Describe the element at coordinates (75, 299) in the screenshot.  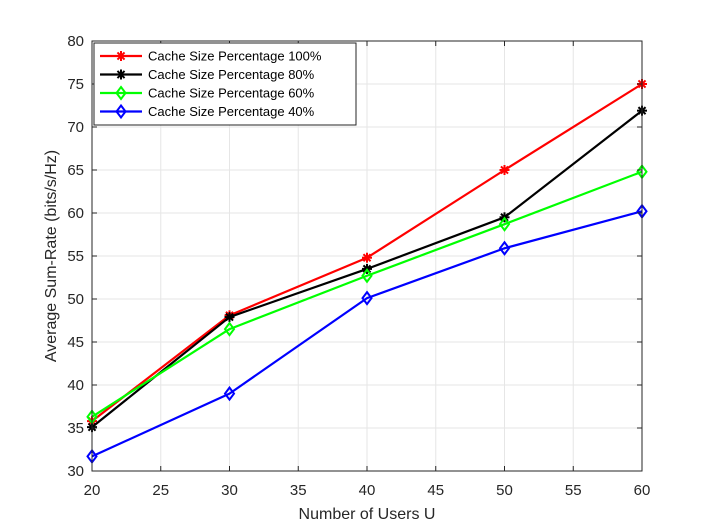
I see `y-tick-label: 50` at that location.